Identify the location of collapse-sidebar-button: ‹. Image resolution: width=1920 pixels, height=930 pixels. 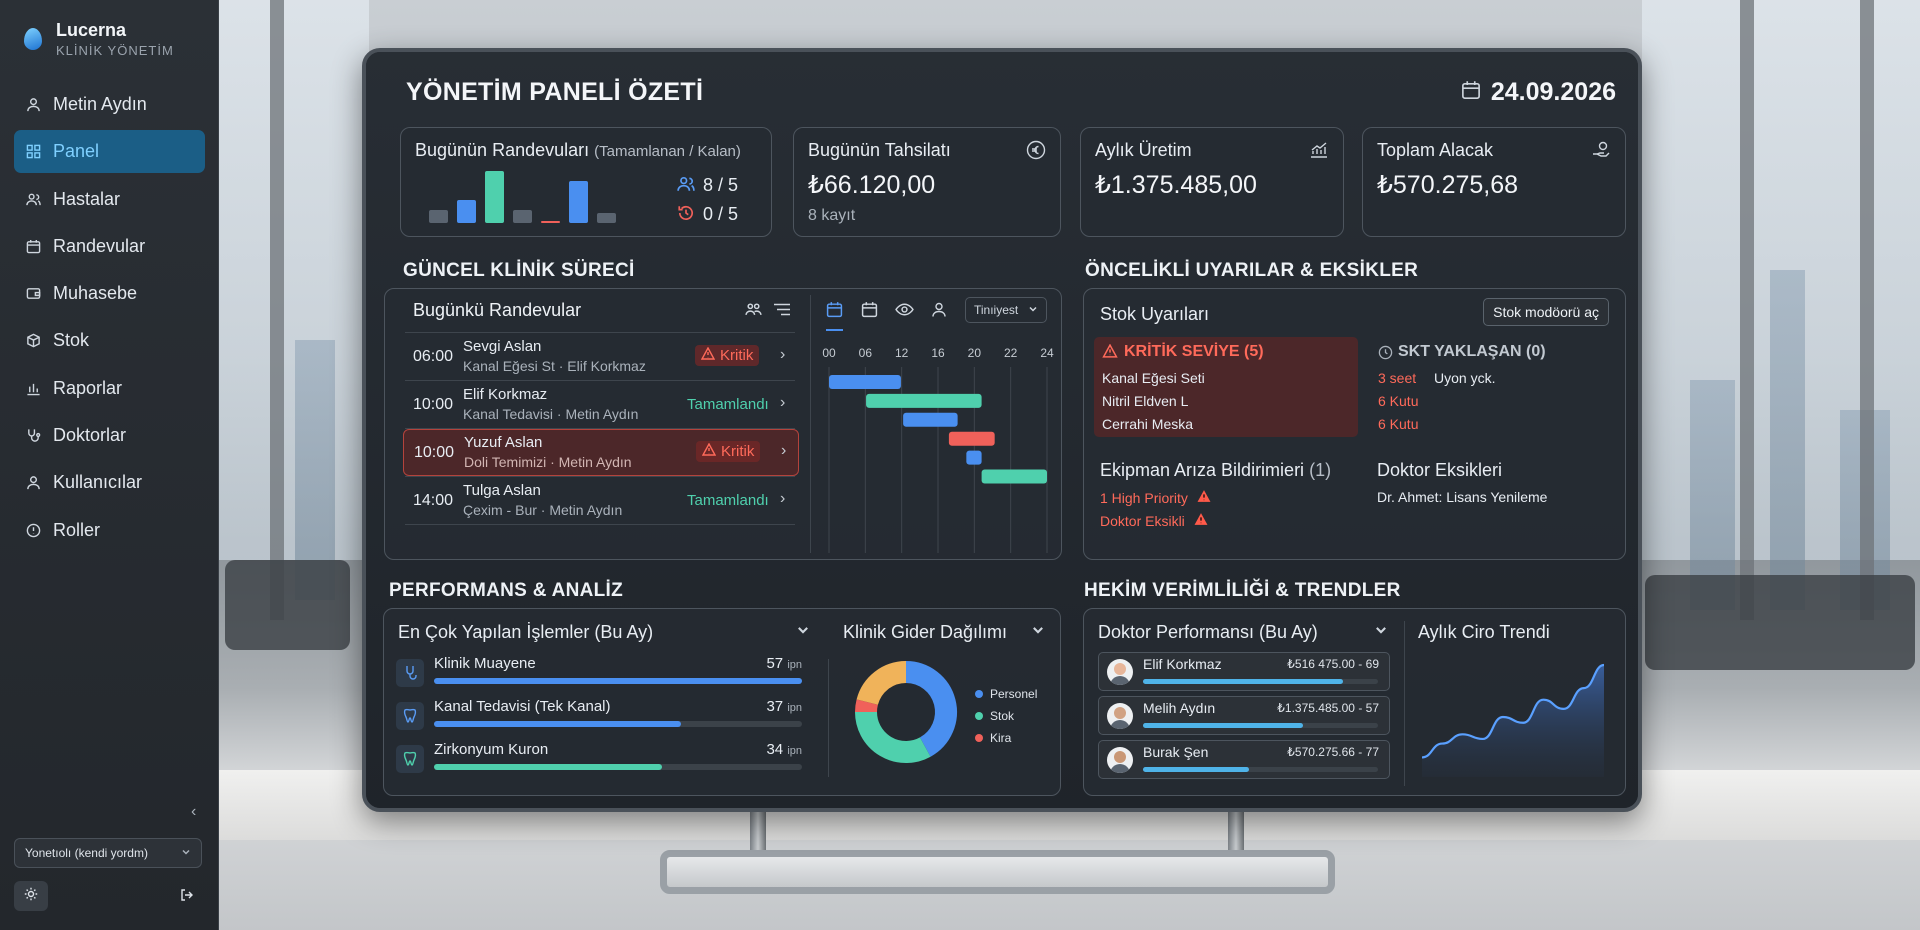
(194, 811).